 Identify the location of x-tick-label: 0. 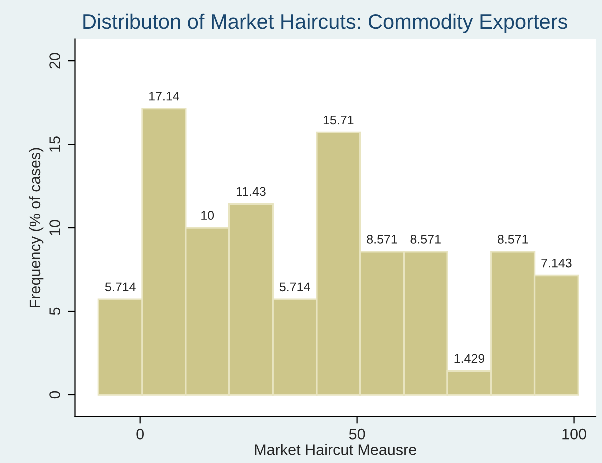
(140, 434).